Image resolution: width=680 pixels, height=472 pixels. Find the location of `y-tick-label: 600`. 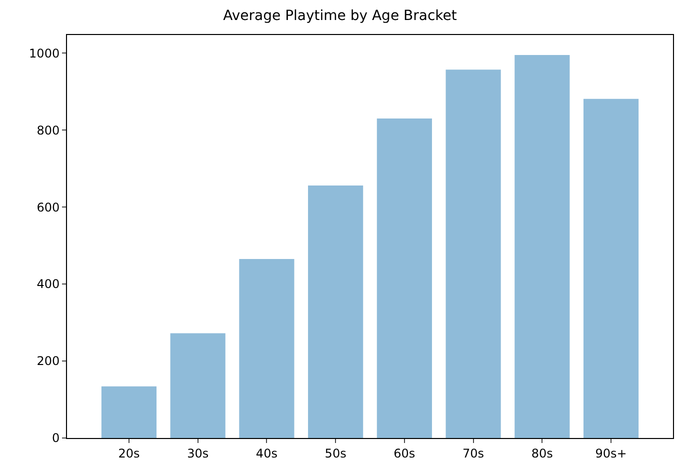

y-tick-label: 600 is located at coordinates (48, 207).